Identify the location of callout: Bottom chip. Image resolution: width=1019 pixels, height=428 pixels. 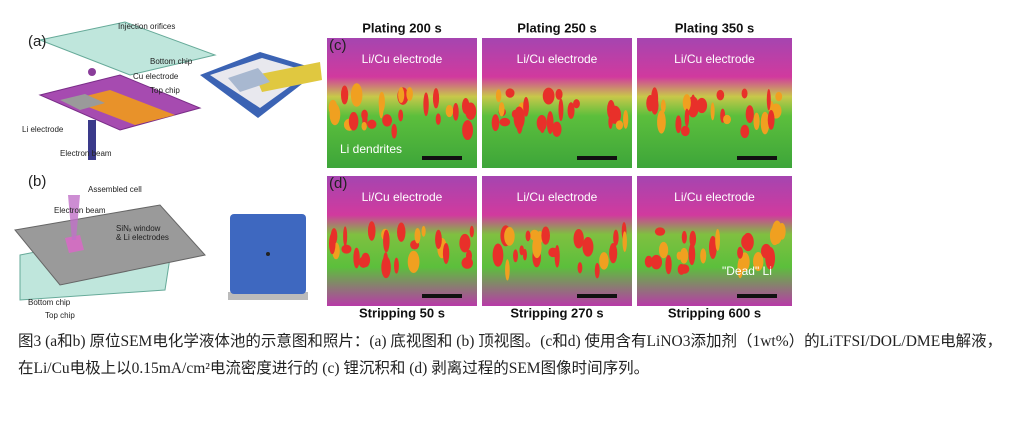
(171, 61).